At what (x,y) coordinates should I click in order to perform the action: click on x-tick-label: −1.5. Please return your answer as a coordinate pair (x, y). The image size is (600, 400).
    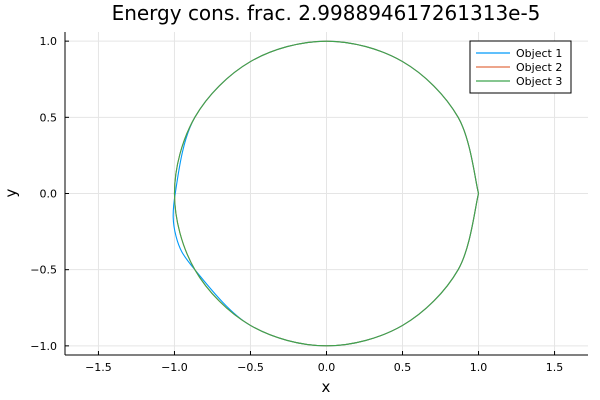
    Looking at the image, I should click on (98, 367).